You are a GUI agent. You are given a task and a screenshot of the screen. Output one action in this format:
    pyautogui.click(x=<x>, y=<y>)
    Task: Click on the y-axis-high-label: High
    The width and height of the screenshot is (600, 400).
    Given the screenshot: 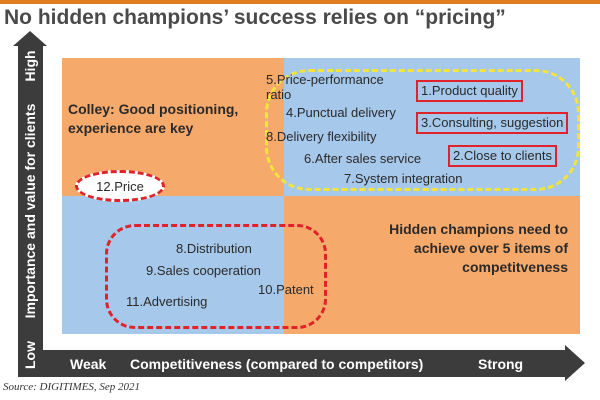 What is the action you would take?
    pyautogui.click(x=30, y=66)
    